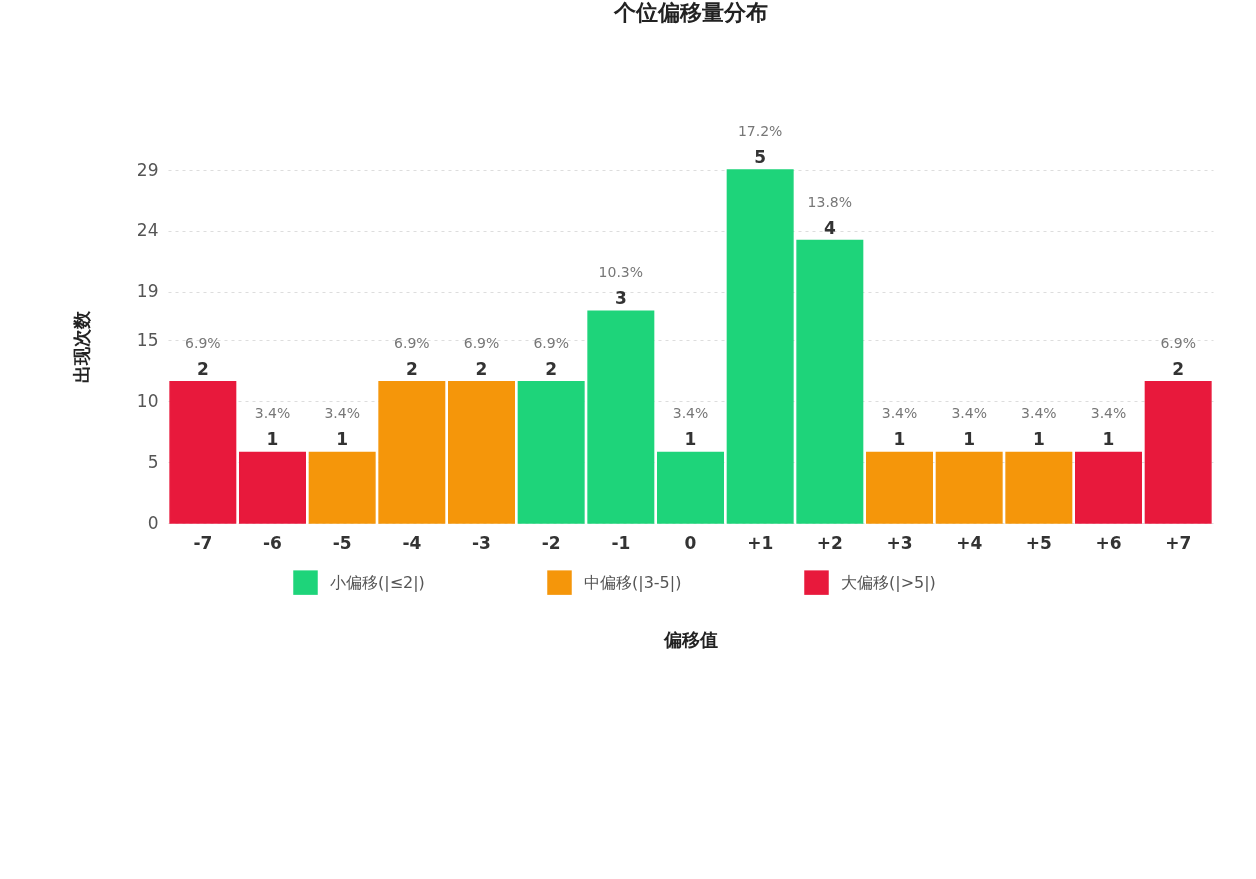 The image size is (1256, 879). What do you see at coordinates (899, 542) in the screenshot?
I see `x-tick-label: +3` at bounding box center [899, 542].